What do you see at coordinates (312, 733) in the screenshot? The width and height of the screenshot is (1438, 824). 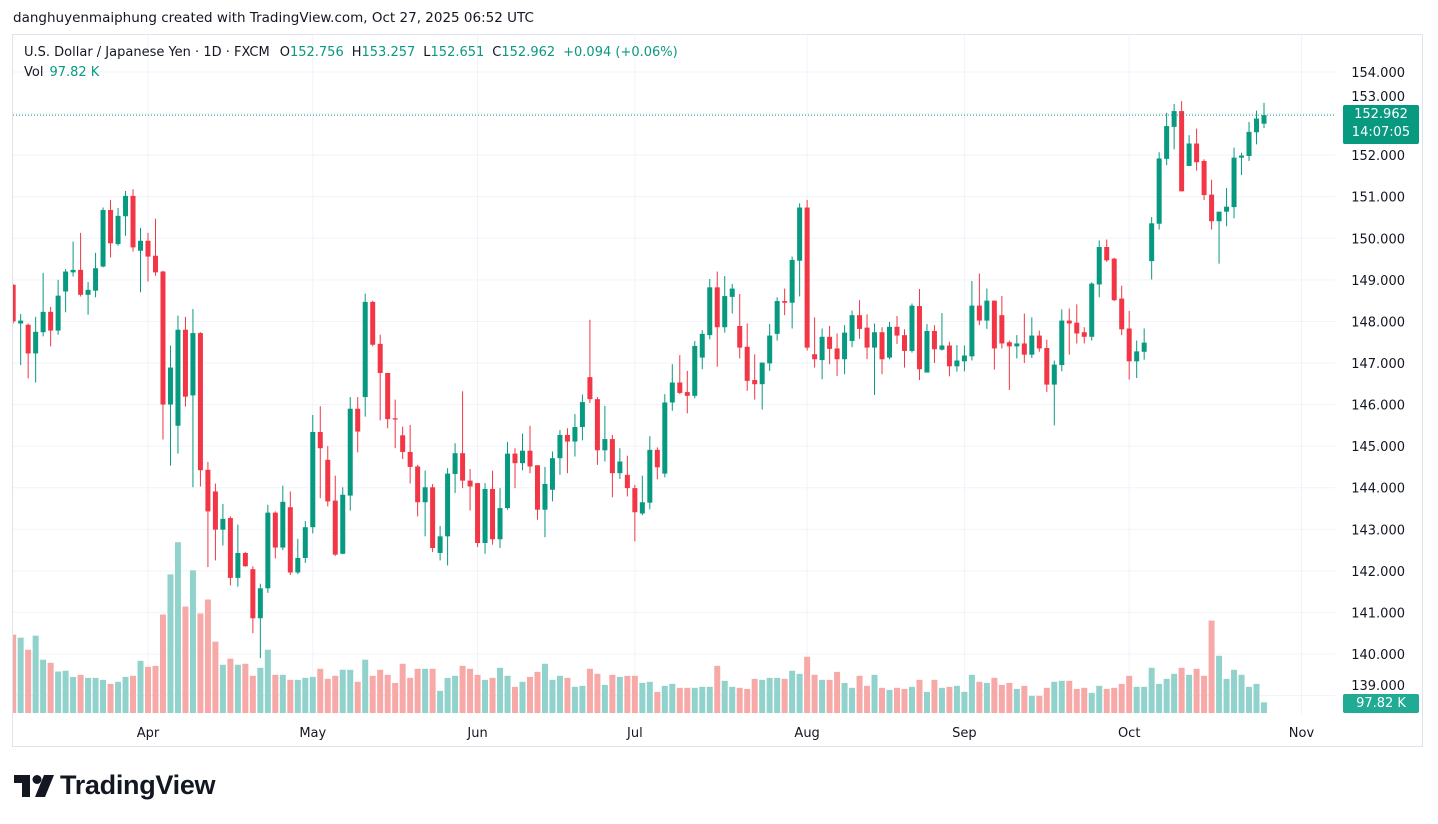 I see `x-tick-label: May` at bounding box center [312, 733].